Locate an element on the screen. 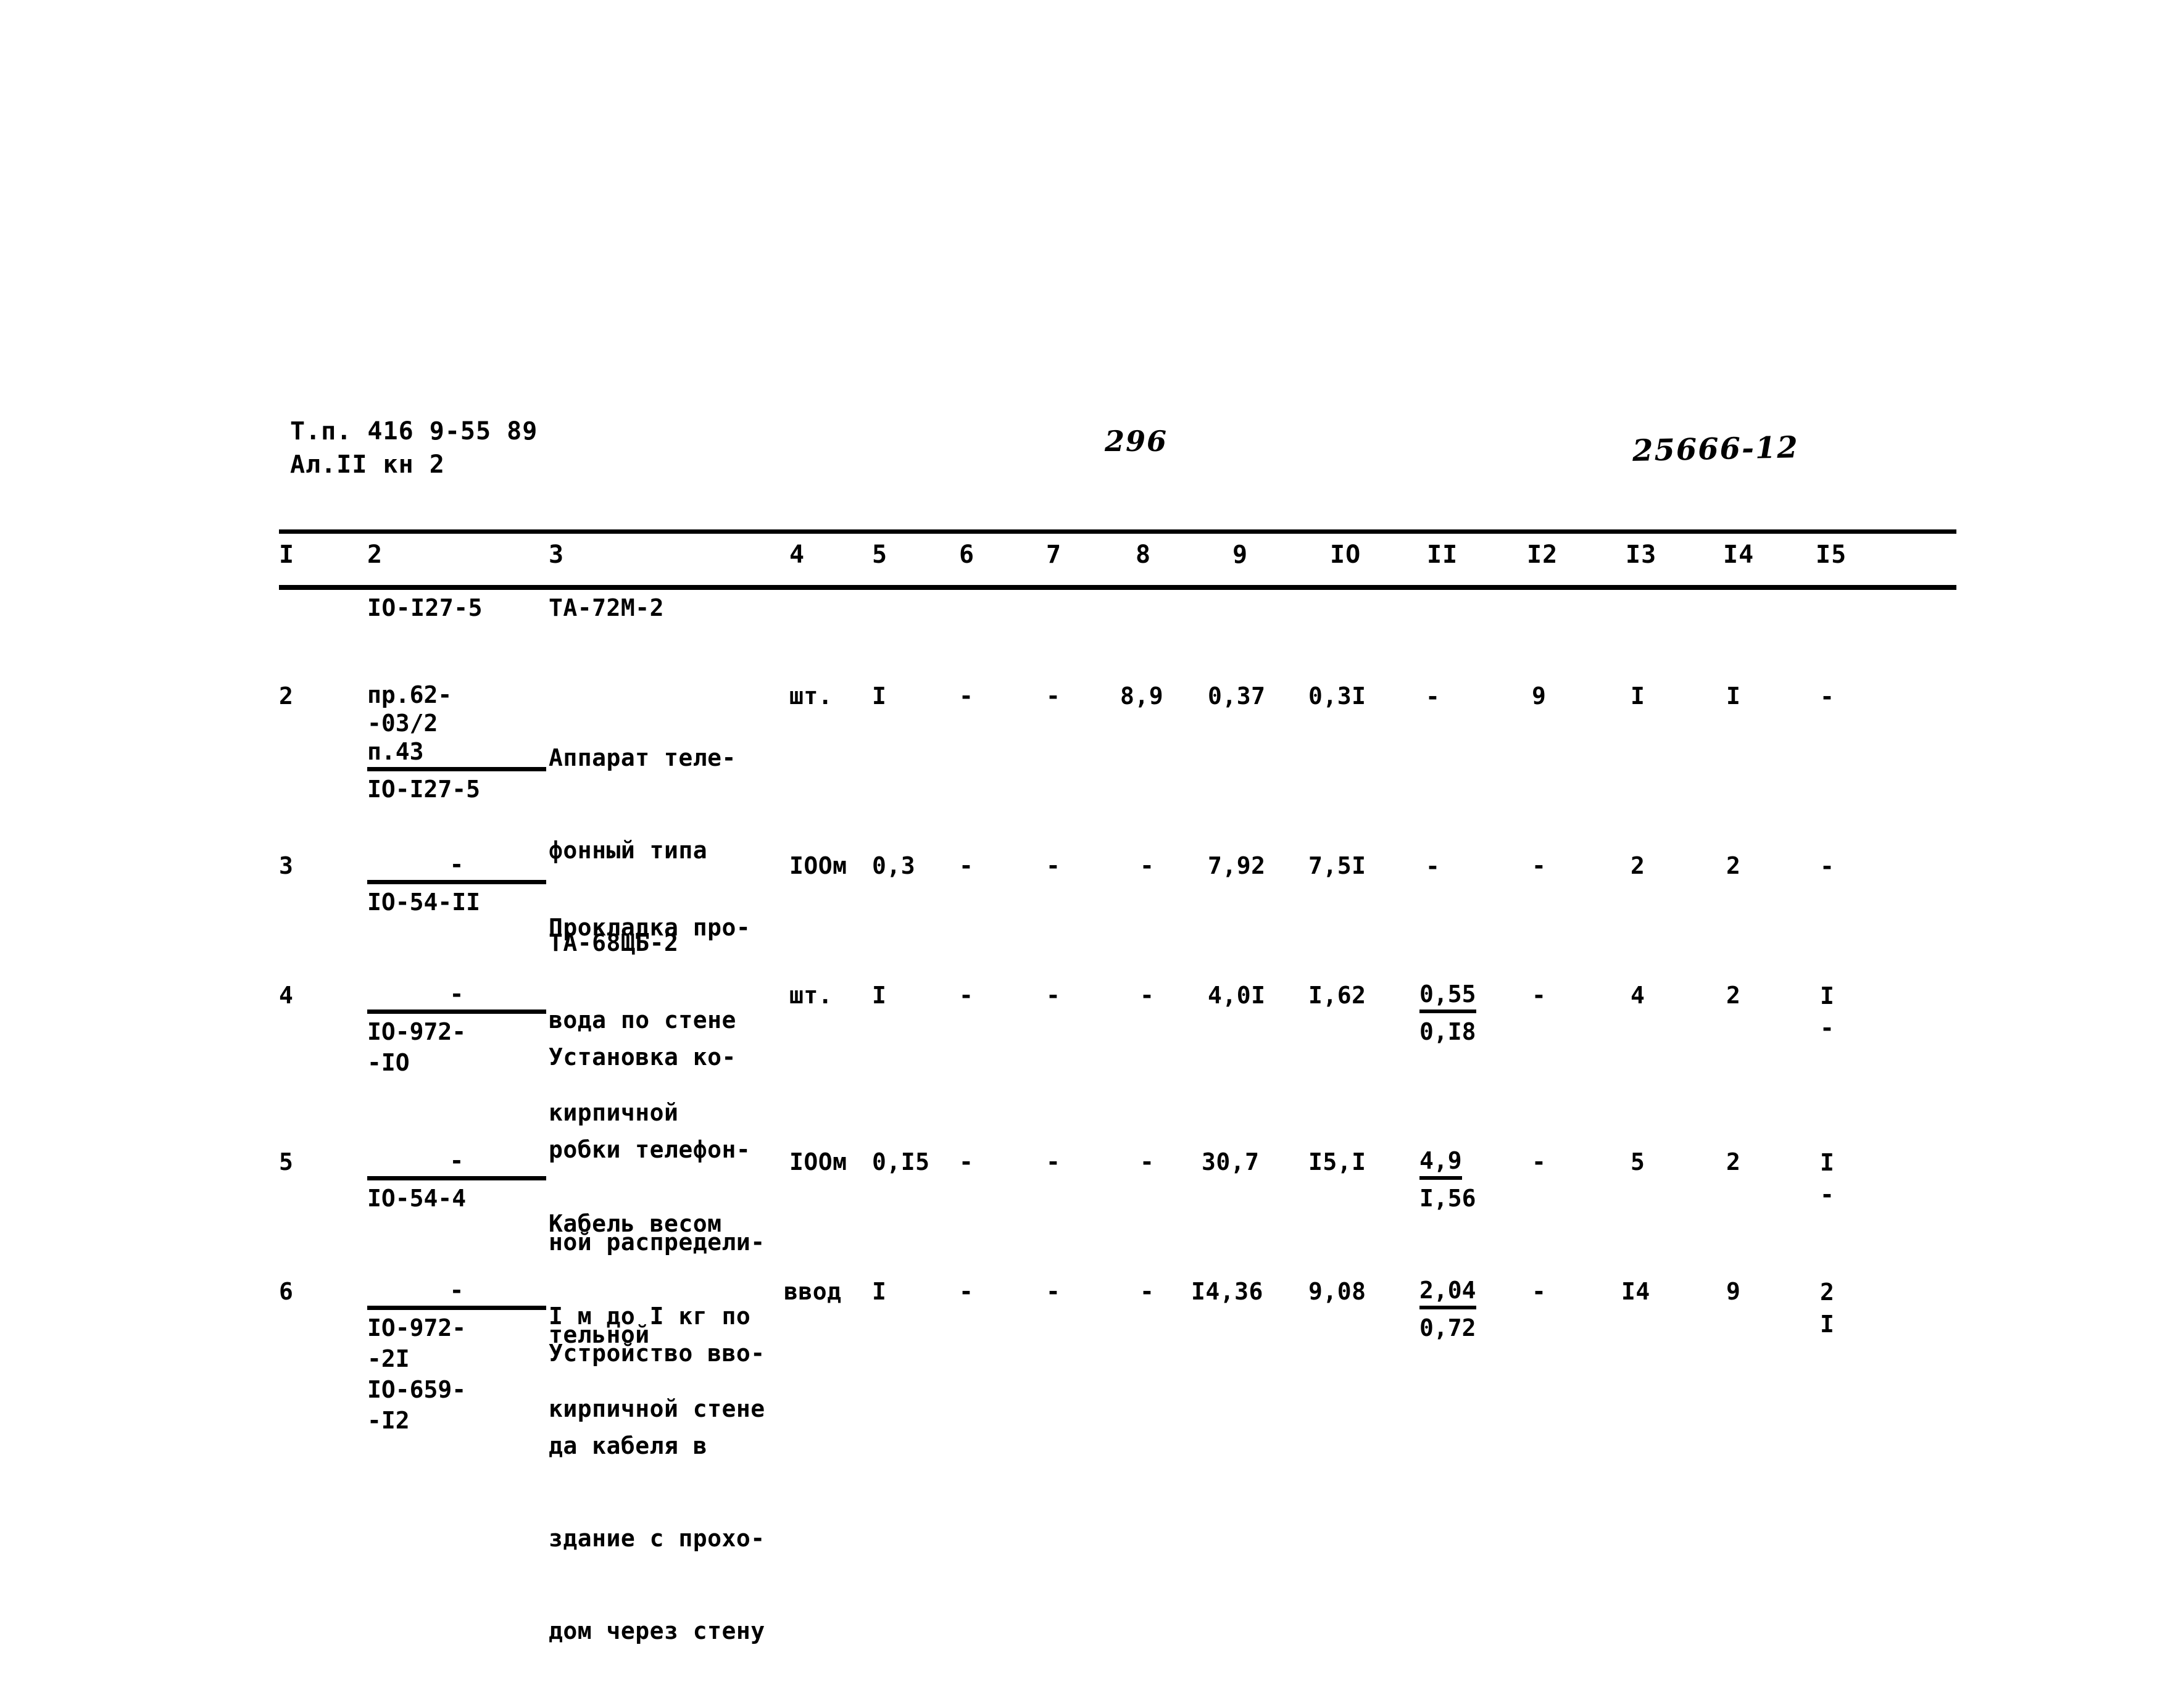 The width and height of the screenshot is (2165, 1708). description-line-4: дом через стену is located at coordinates (657, 1630).